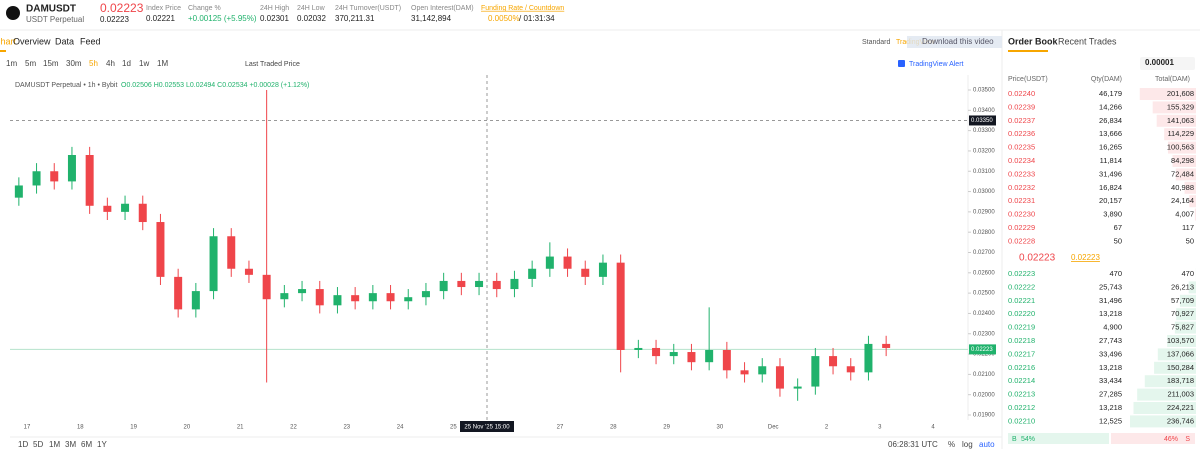 The width and height of the screenshot is (1200, 449). I want to click on total: 117, so click(1188, 227).